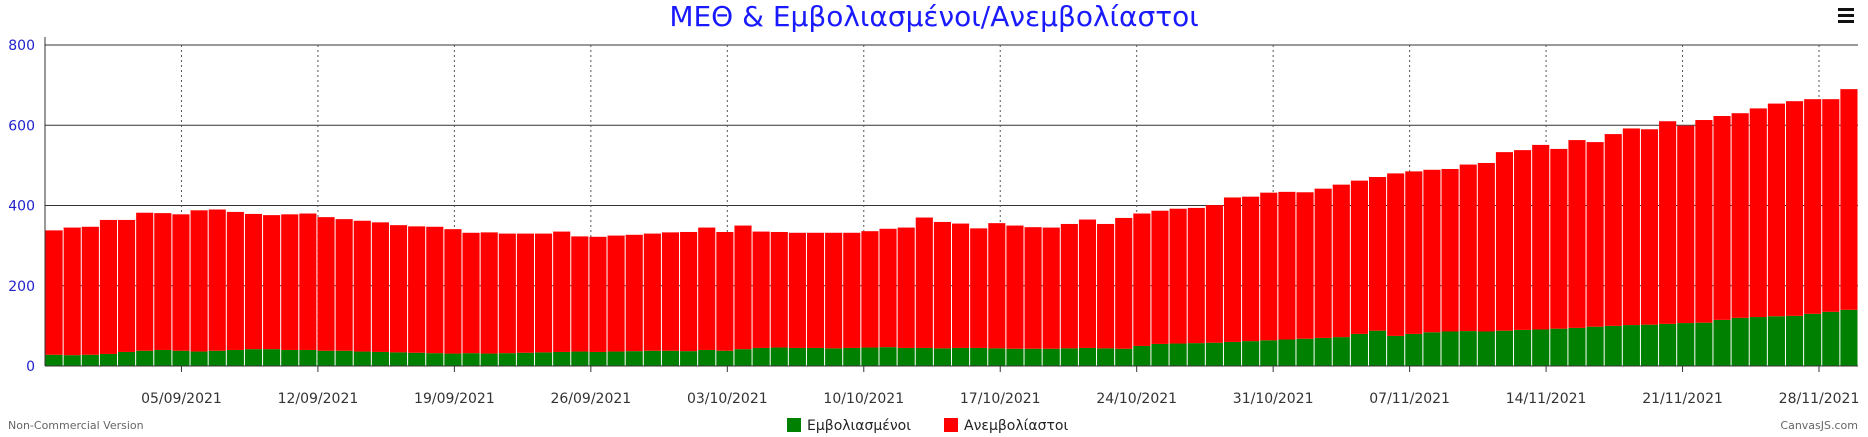  I want to click on canvasjs-credit-link: CanvasJS.com, so click(1819, 425).